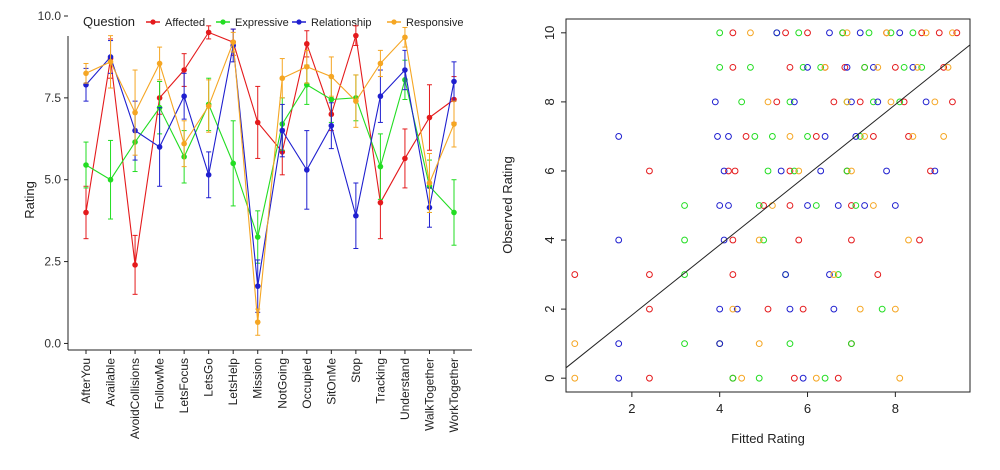  I want to click on y-tick-label: 2, so click(549, 308).